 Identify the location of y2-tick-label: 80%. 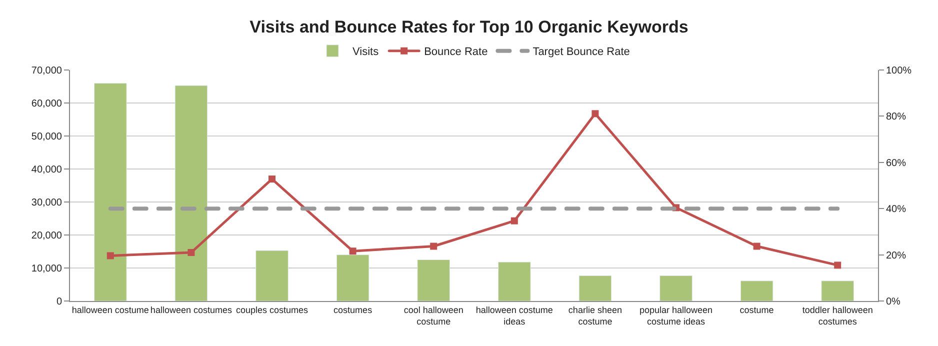
(896, 117).